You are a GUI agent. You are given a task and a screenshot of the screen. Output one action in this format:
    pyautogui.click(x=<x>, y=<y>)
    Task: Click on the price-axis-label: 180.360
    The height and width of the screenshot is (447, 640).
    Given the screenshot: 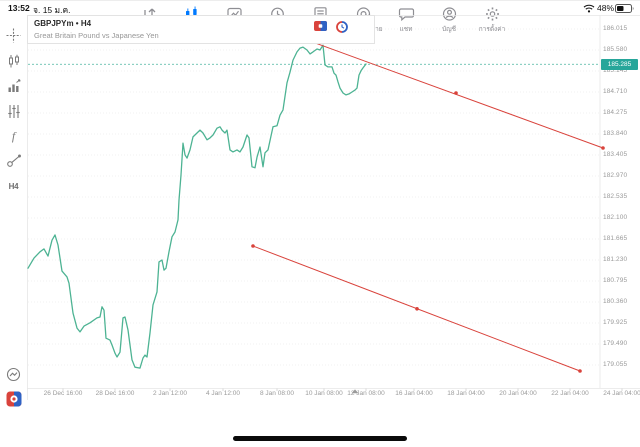 What is the action you would take?
    pyautogui.click(x=615, y=301)
    